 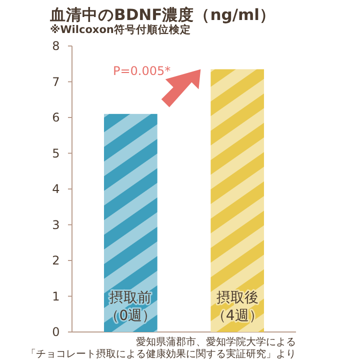 What do you see at coordinates (56, 117) in the screenshot?
I see `y-tick-label: 6` at bounding box center [56, 117].